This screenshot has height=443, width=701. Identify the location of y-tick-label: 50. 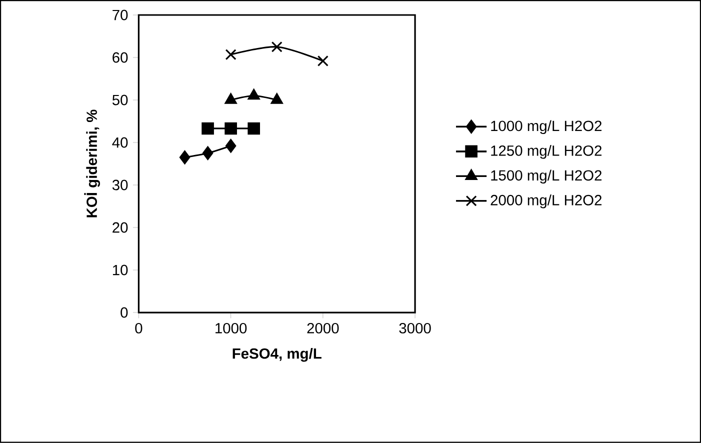
(120, 100).